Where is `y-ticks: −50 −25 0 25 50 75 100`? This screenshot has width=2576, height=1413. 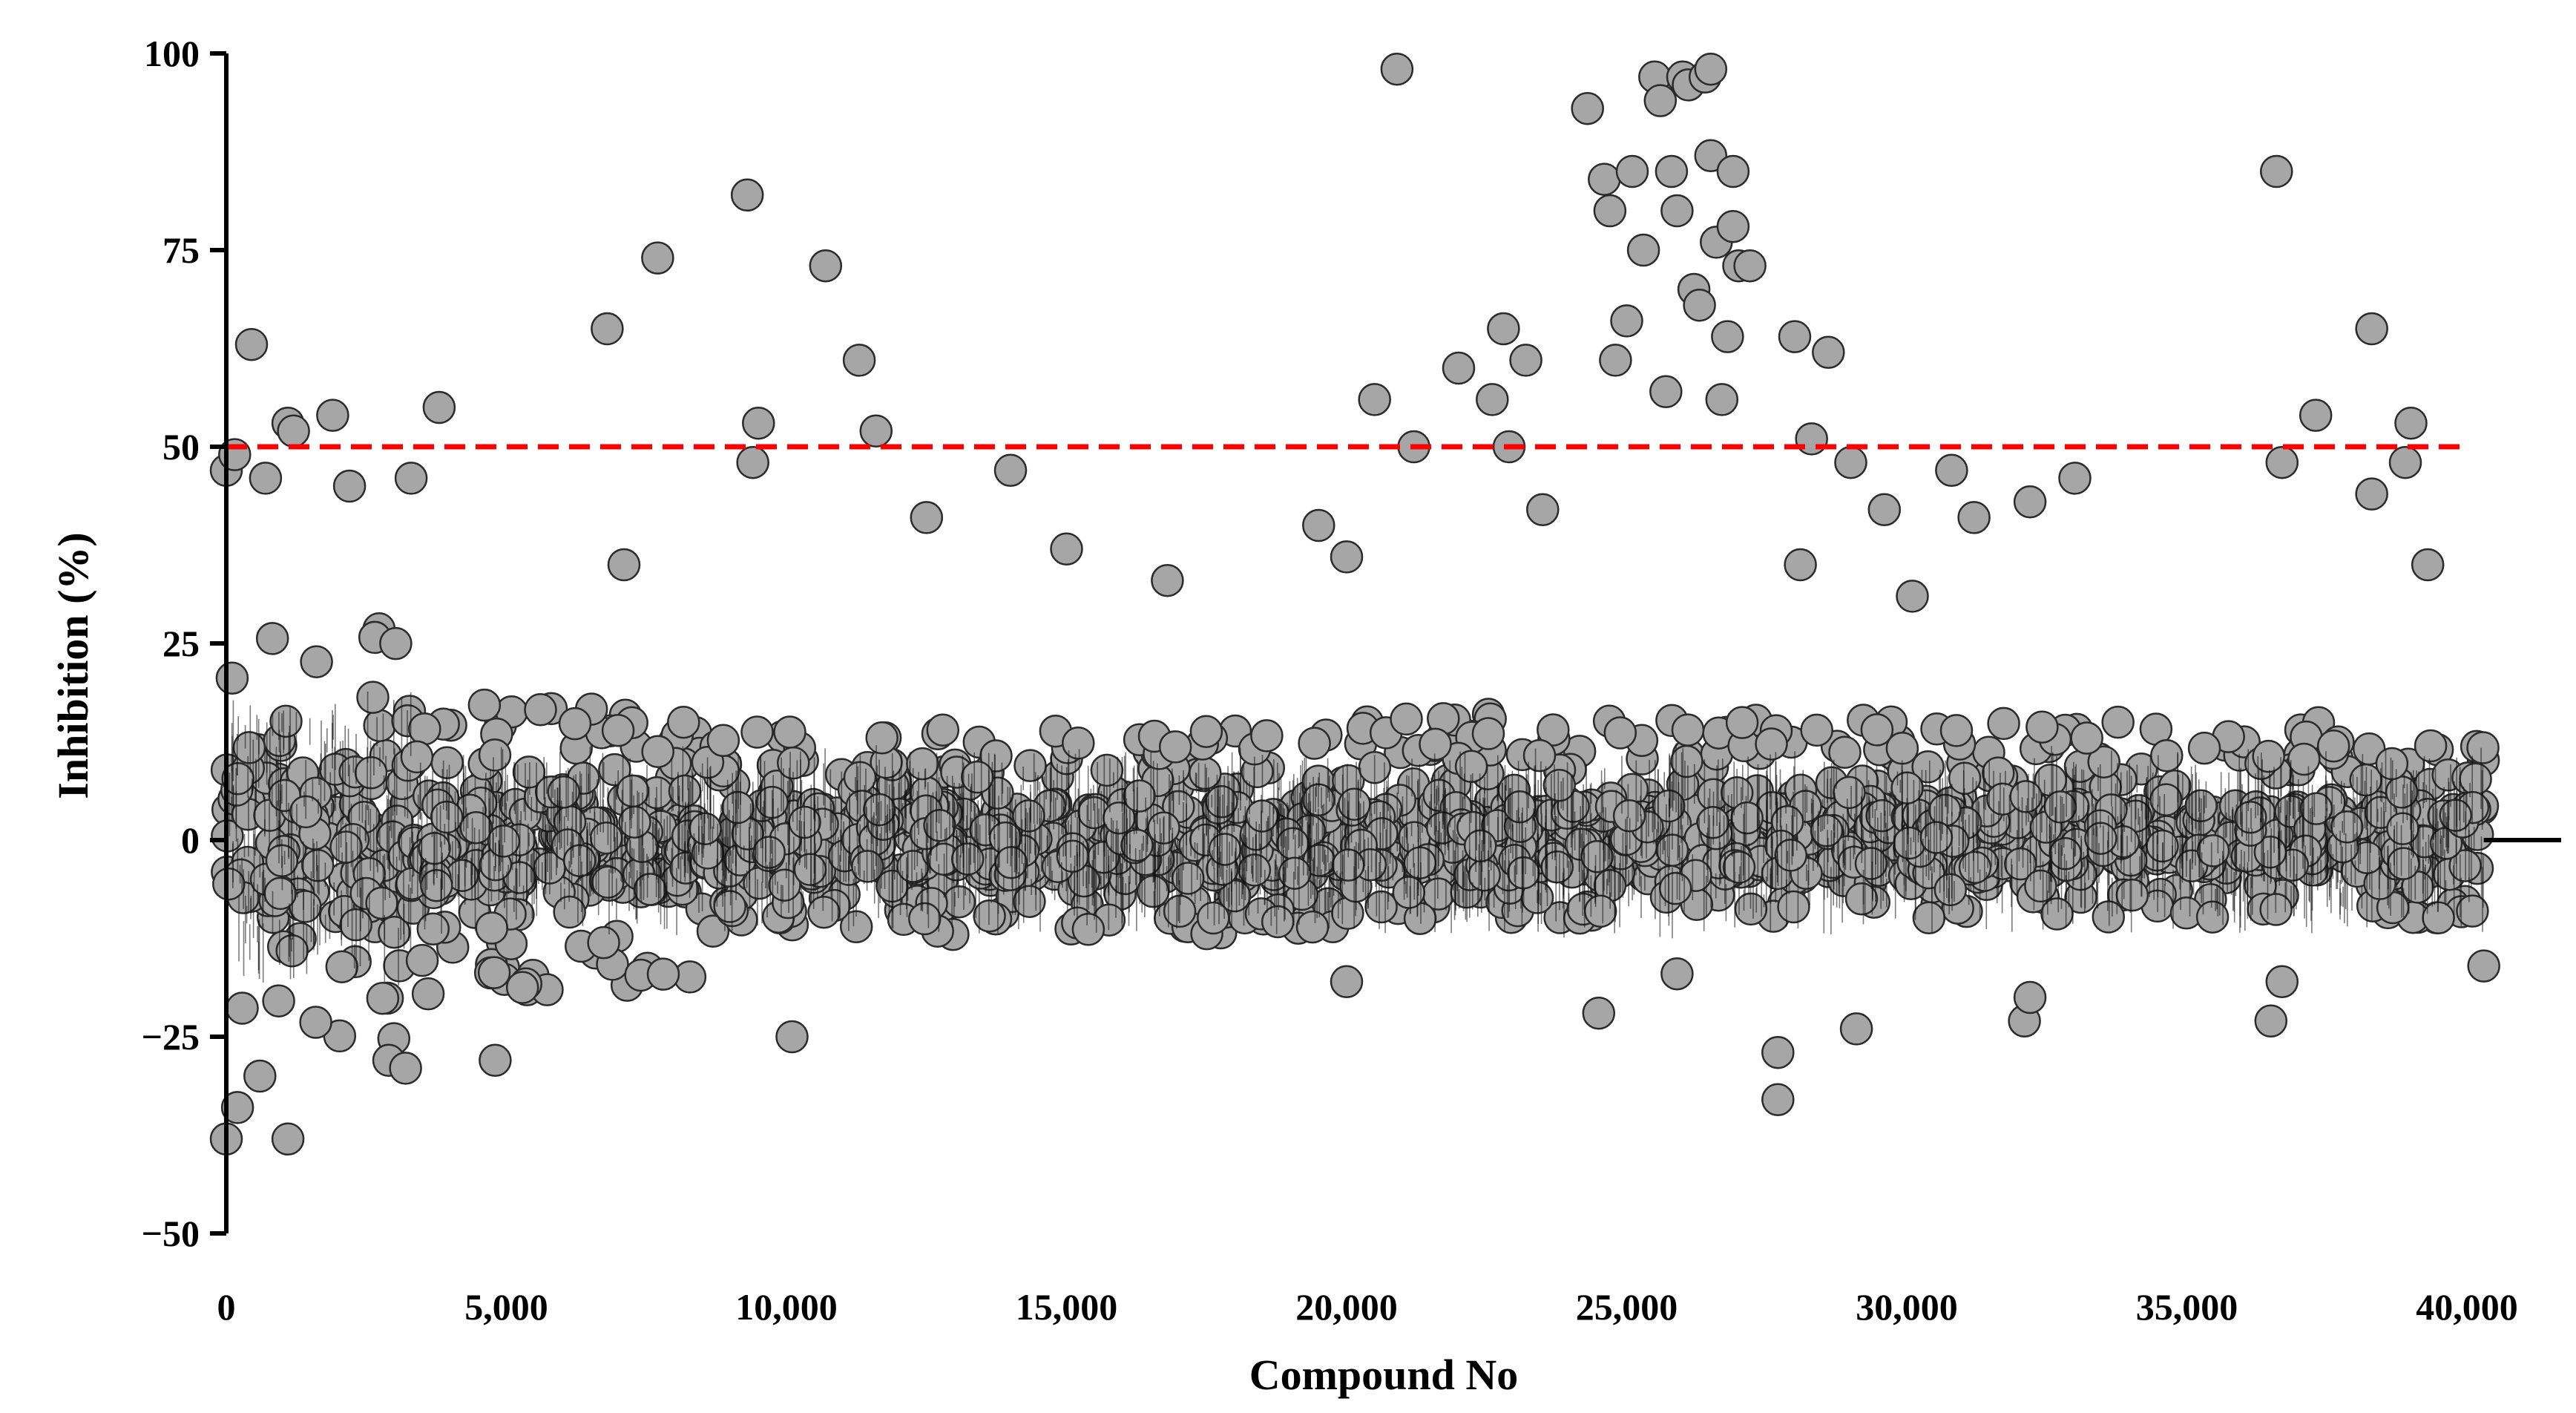 y-ticks: −50 −25 0 25 50 75 100 is located at coordinates (184, 644).